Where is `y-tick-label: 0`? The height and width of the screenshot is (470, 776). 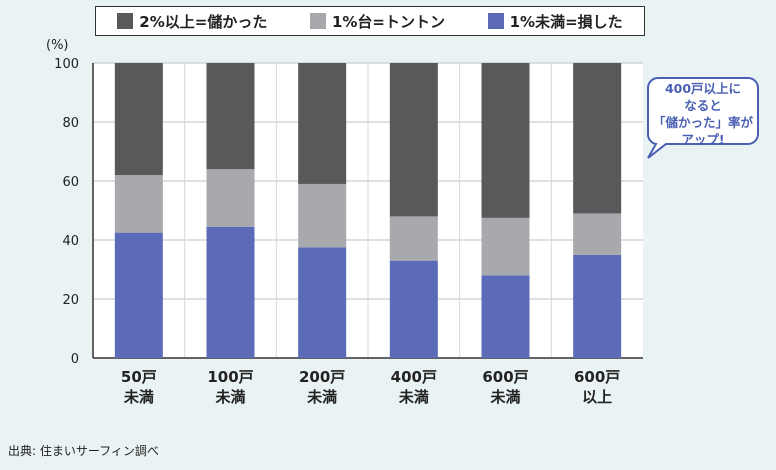
y-tick-label: 0 is located at coordinates (75, 359).